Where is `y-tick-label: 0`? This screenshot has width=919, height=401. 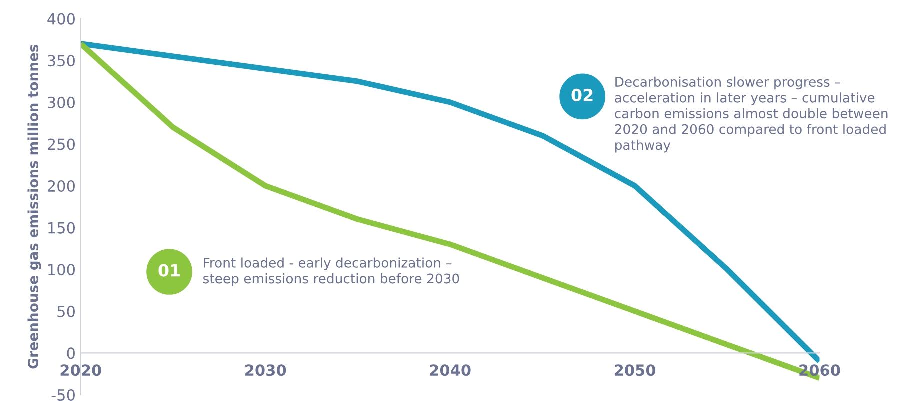
y-tick-label: 0 is located at coordinates (71, 354).